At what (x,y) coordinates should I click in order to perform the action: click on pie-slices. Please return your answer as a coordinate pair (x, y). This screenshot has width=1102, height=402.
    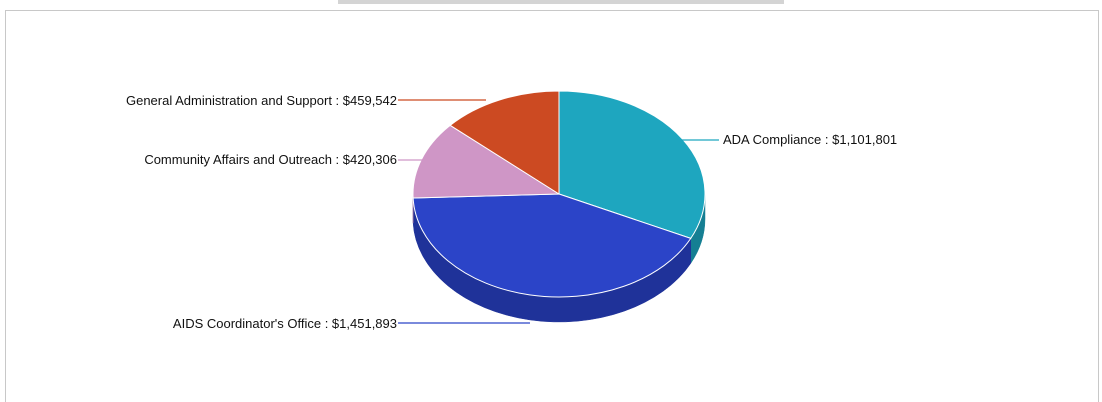
    Looking at the image, I should click on (559, 194).